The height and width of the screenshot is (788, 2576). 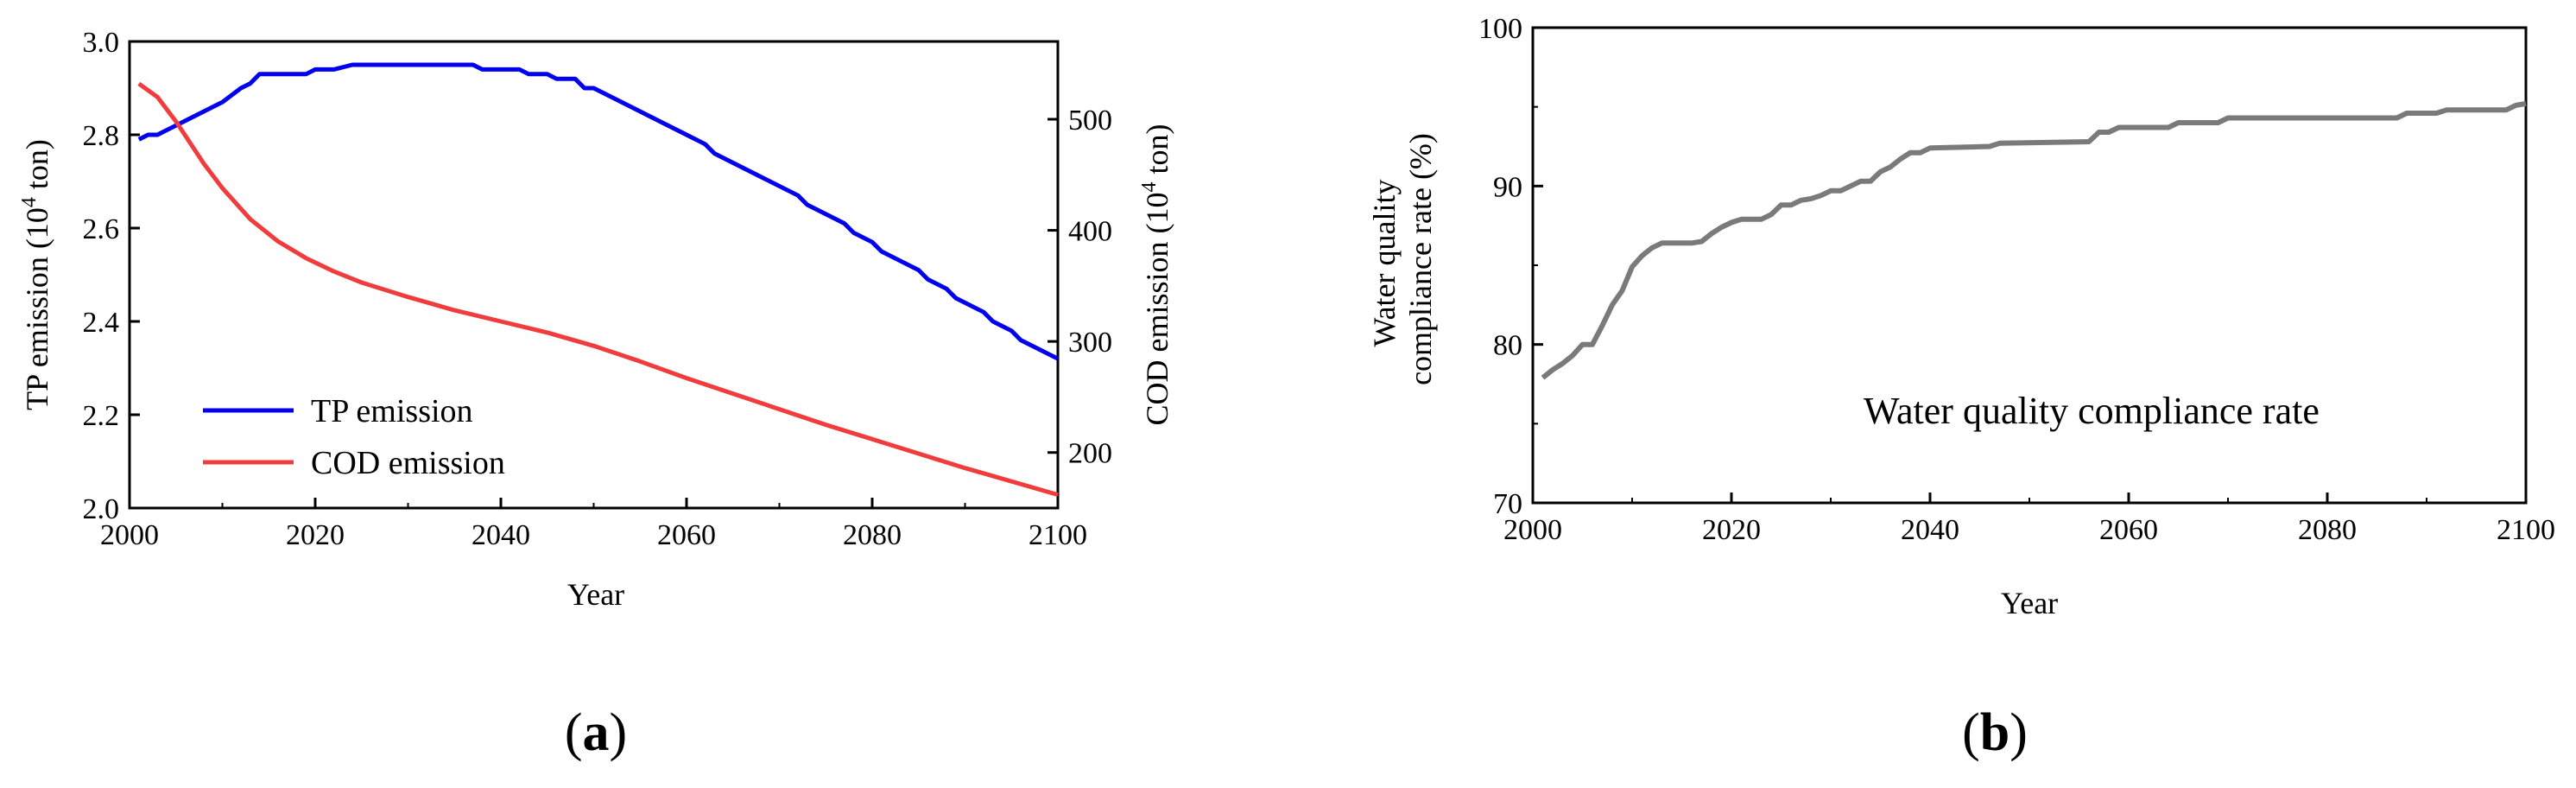 What do you see at coordinates (101, 136) in the screenshot?
I see `left-y-tick-label: 2.8` at bounding box center [101, 136].